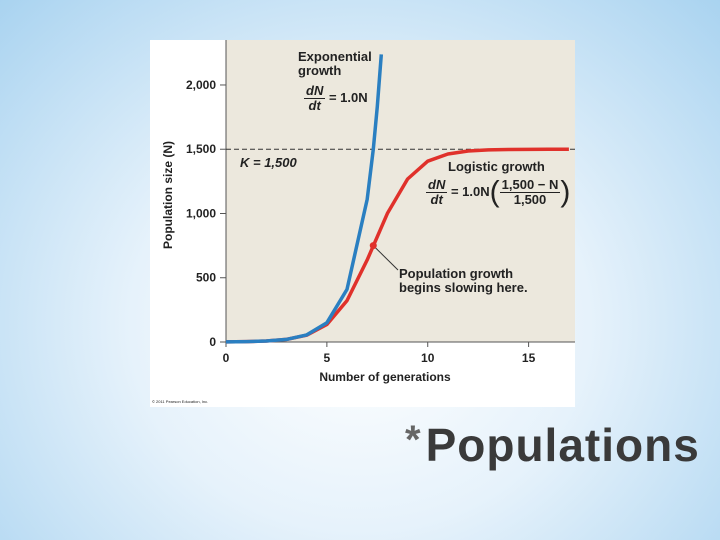 This screenshot has height=540, width=720. I want to click on highlight-point, so click(373, 246).